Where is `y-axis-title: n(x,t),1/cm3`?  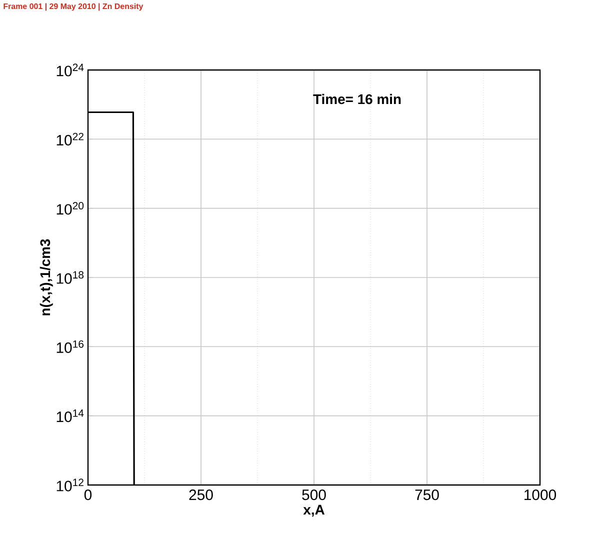 y-axis-title: n(x,t),1/cm3 is located at coordinates (46, 277).